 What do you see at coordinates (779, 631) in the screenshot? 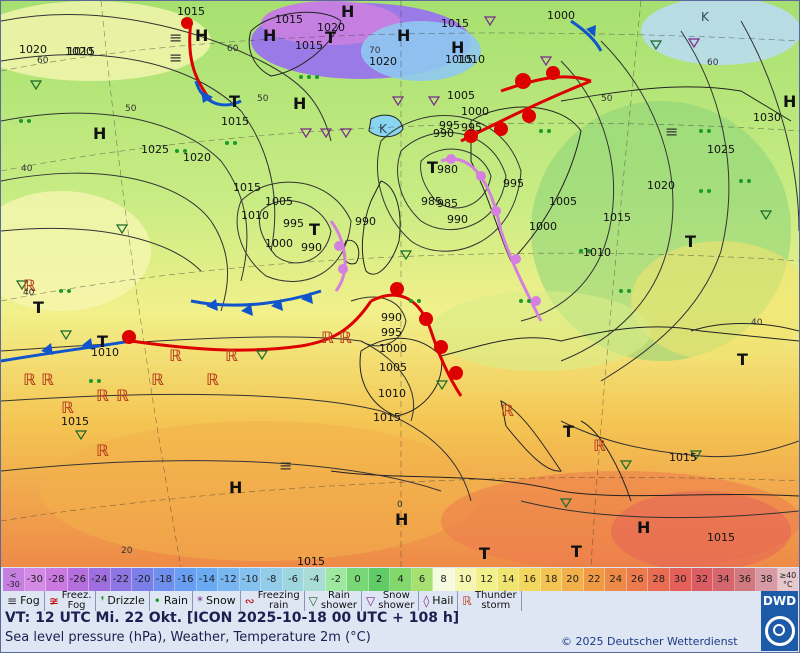
I see `dwd-logo-icon` at bounding box center [779, 631].